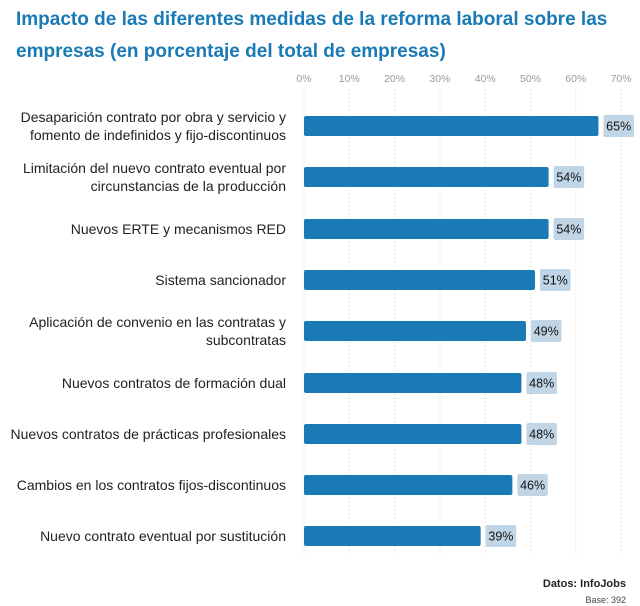 This screenshot has height=606, width=640. Describe the element at coordinates (173, 383) in the screenshot. I see `category-label: Nuevos contratos de formación dual` at that location.